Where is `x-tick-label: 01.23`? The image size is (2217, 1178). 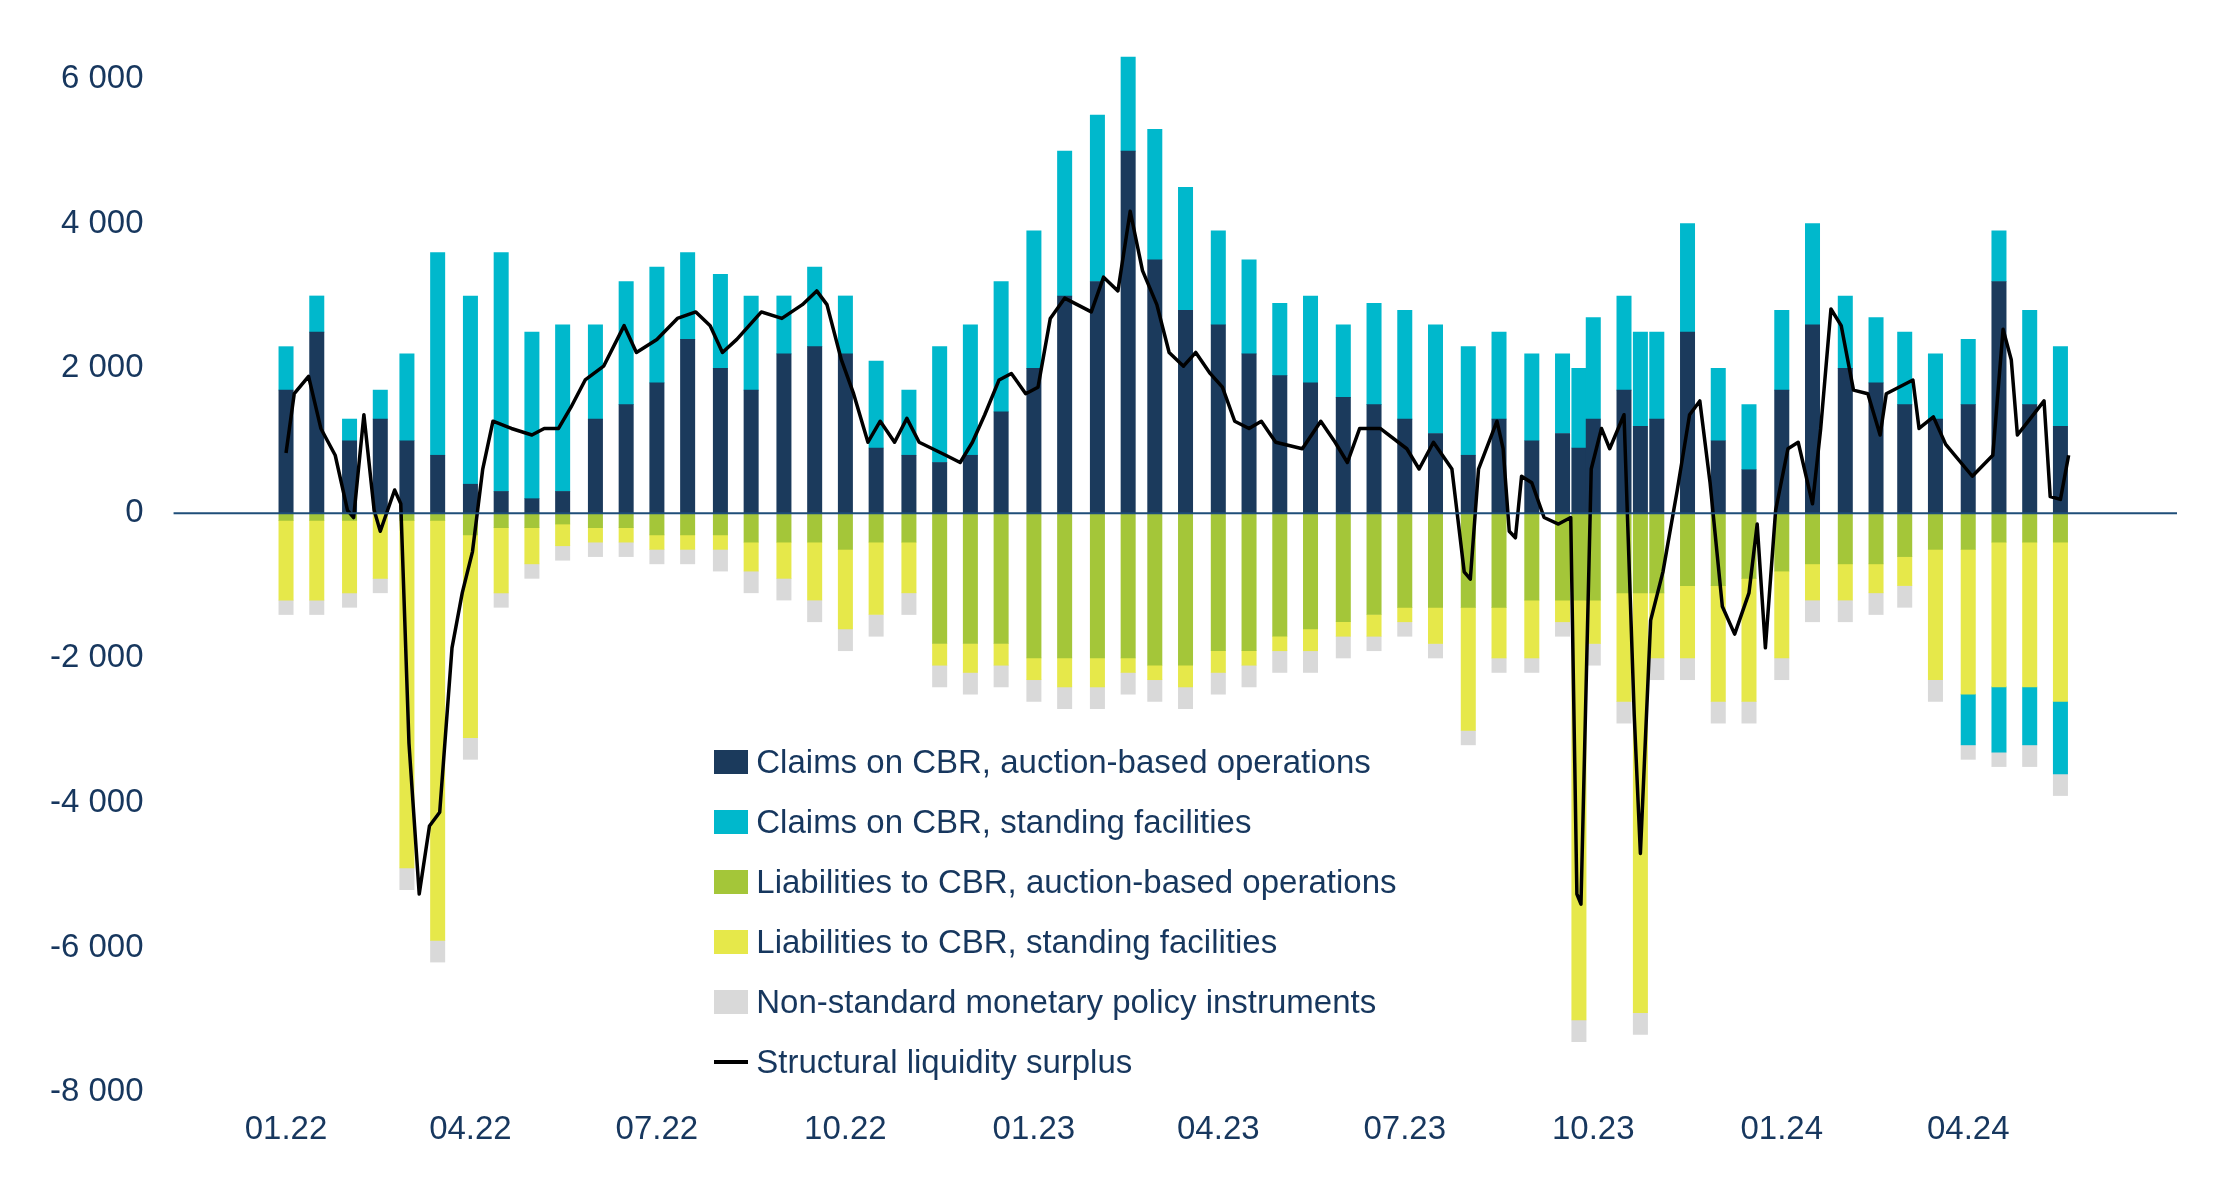 x-tick-label: 01.23 is located at coordinates (1034, 1128).